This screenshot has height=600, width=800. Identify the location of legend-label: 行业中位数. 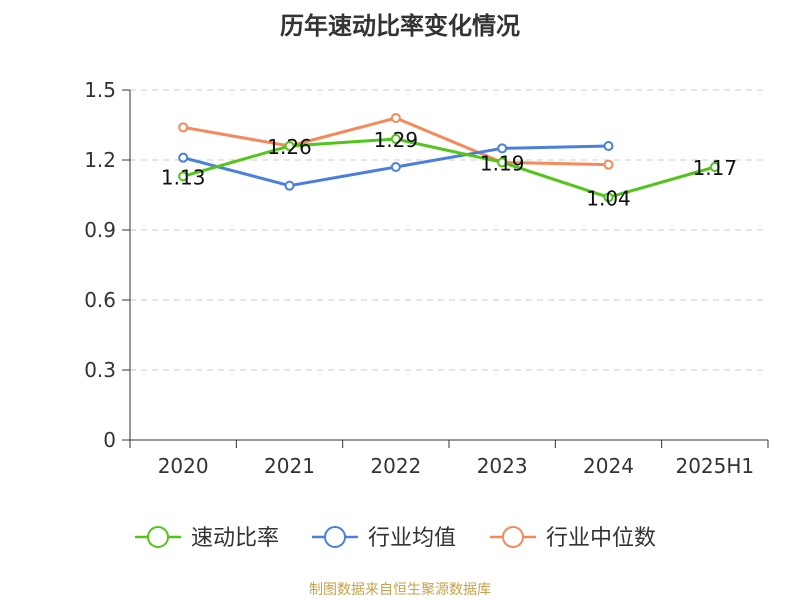
(601, 538).